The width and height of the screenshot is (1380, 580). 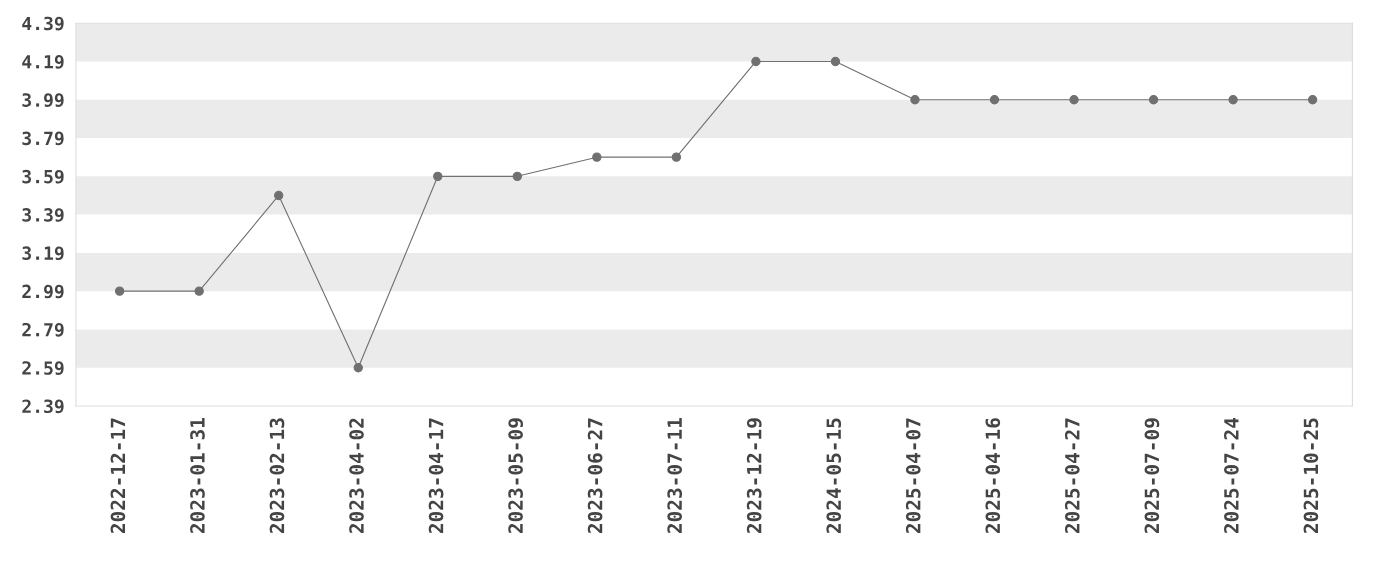 I want to click on x-tick-label: 2025-04-07, so click(x=913, y=476).